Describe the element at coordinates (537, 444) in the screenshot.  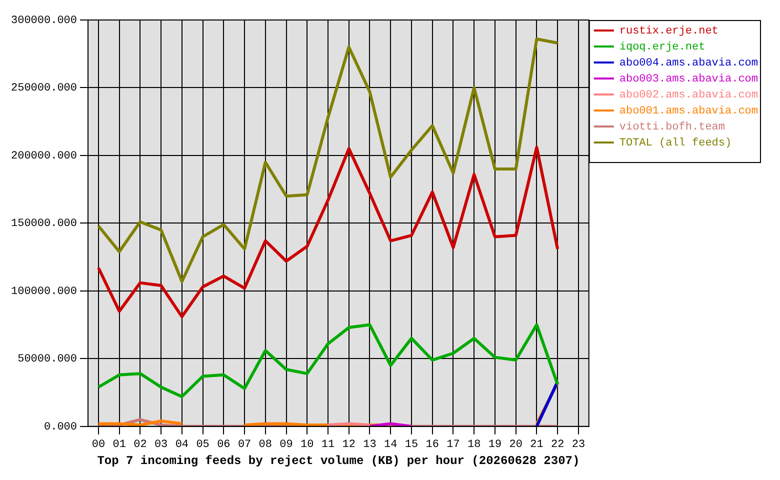
I see `x-tick-label: 21` at that location.